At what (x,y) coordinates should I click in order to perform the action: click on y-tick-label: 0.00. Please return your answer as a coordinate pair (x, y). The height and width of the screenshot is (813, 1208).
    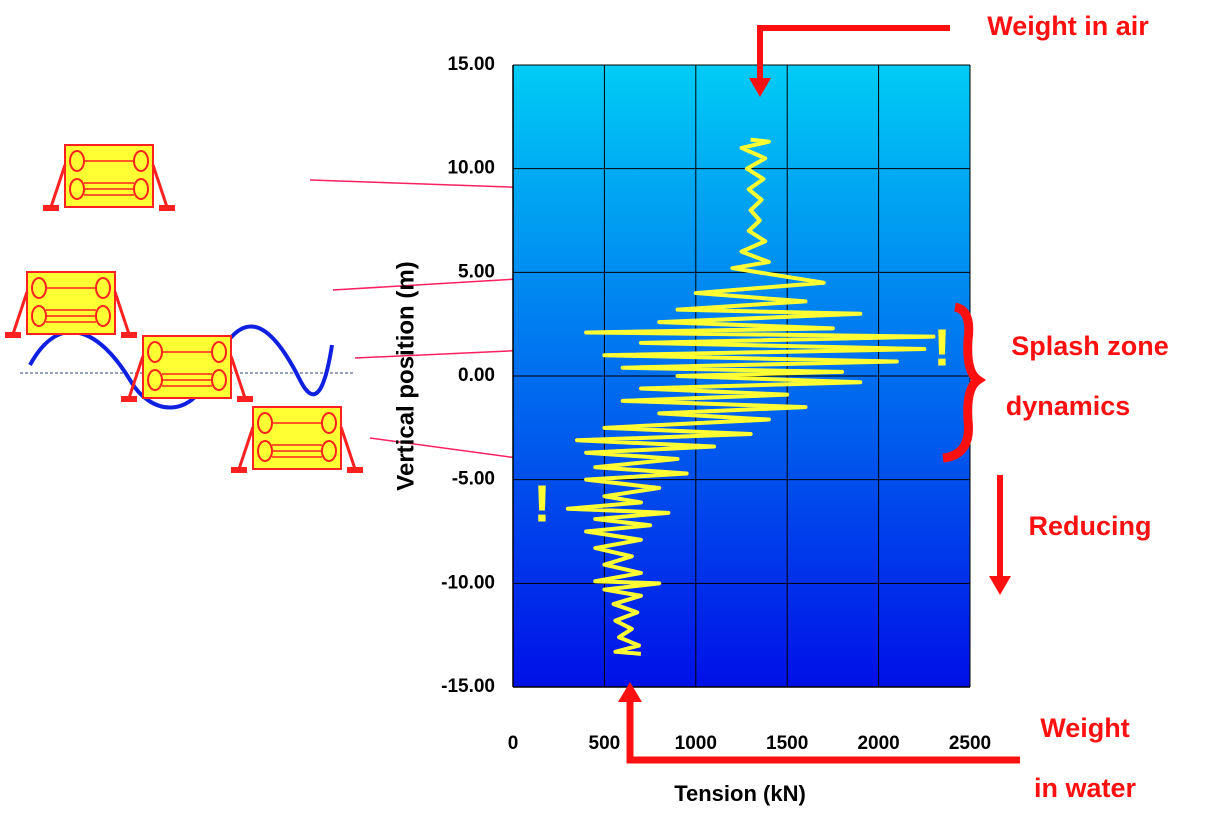
    Looking at the image, I should click on (476, 375).